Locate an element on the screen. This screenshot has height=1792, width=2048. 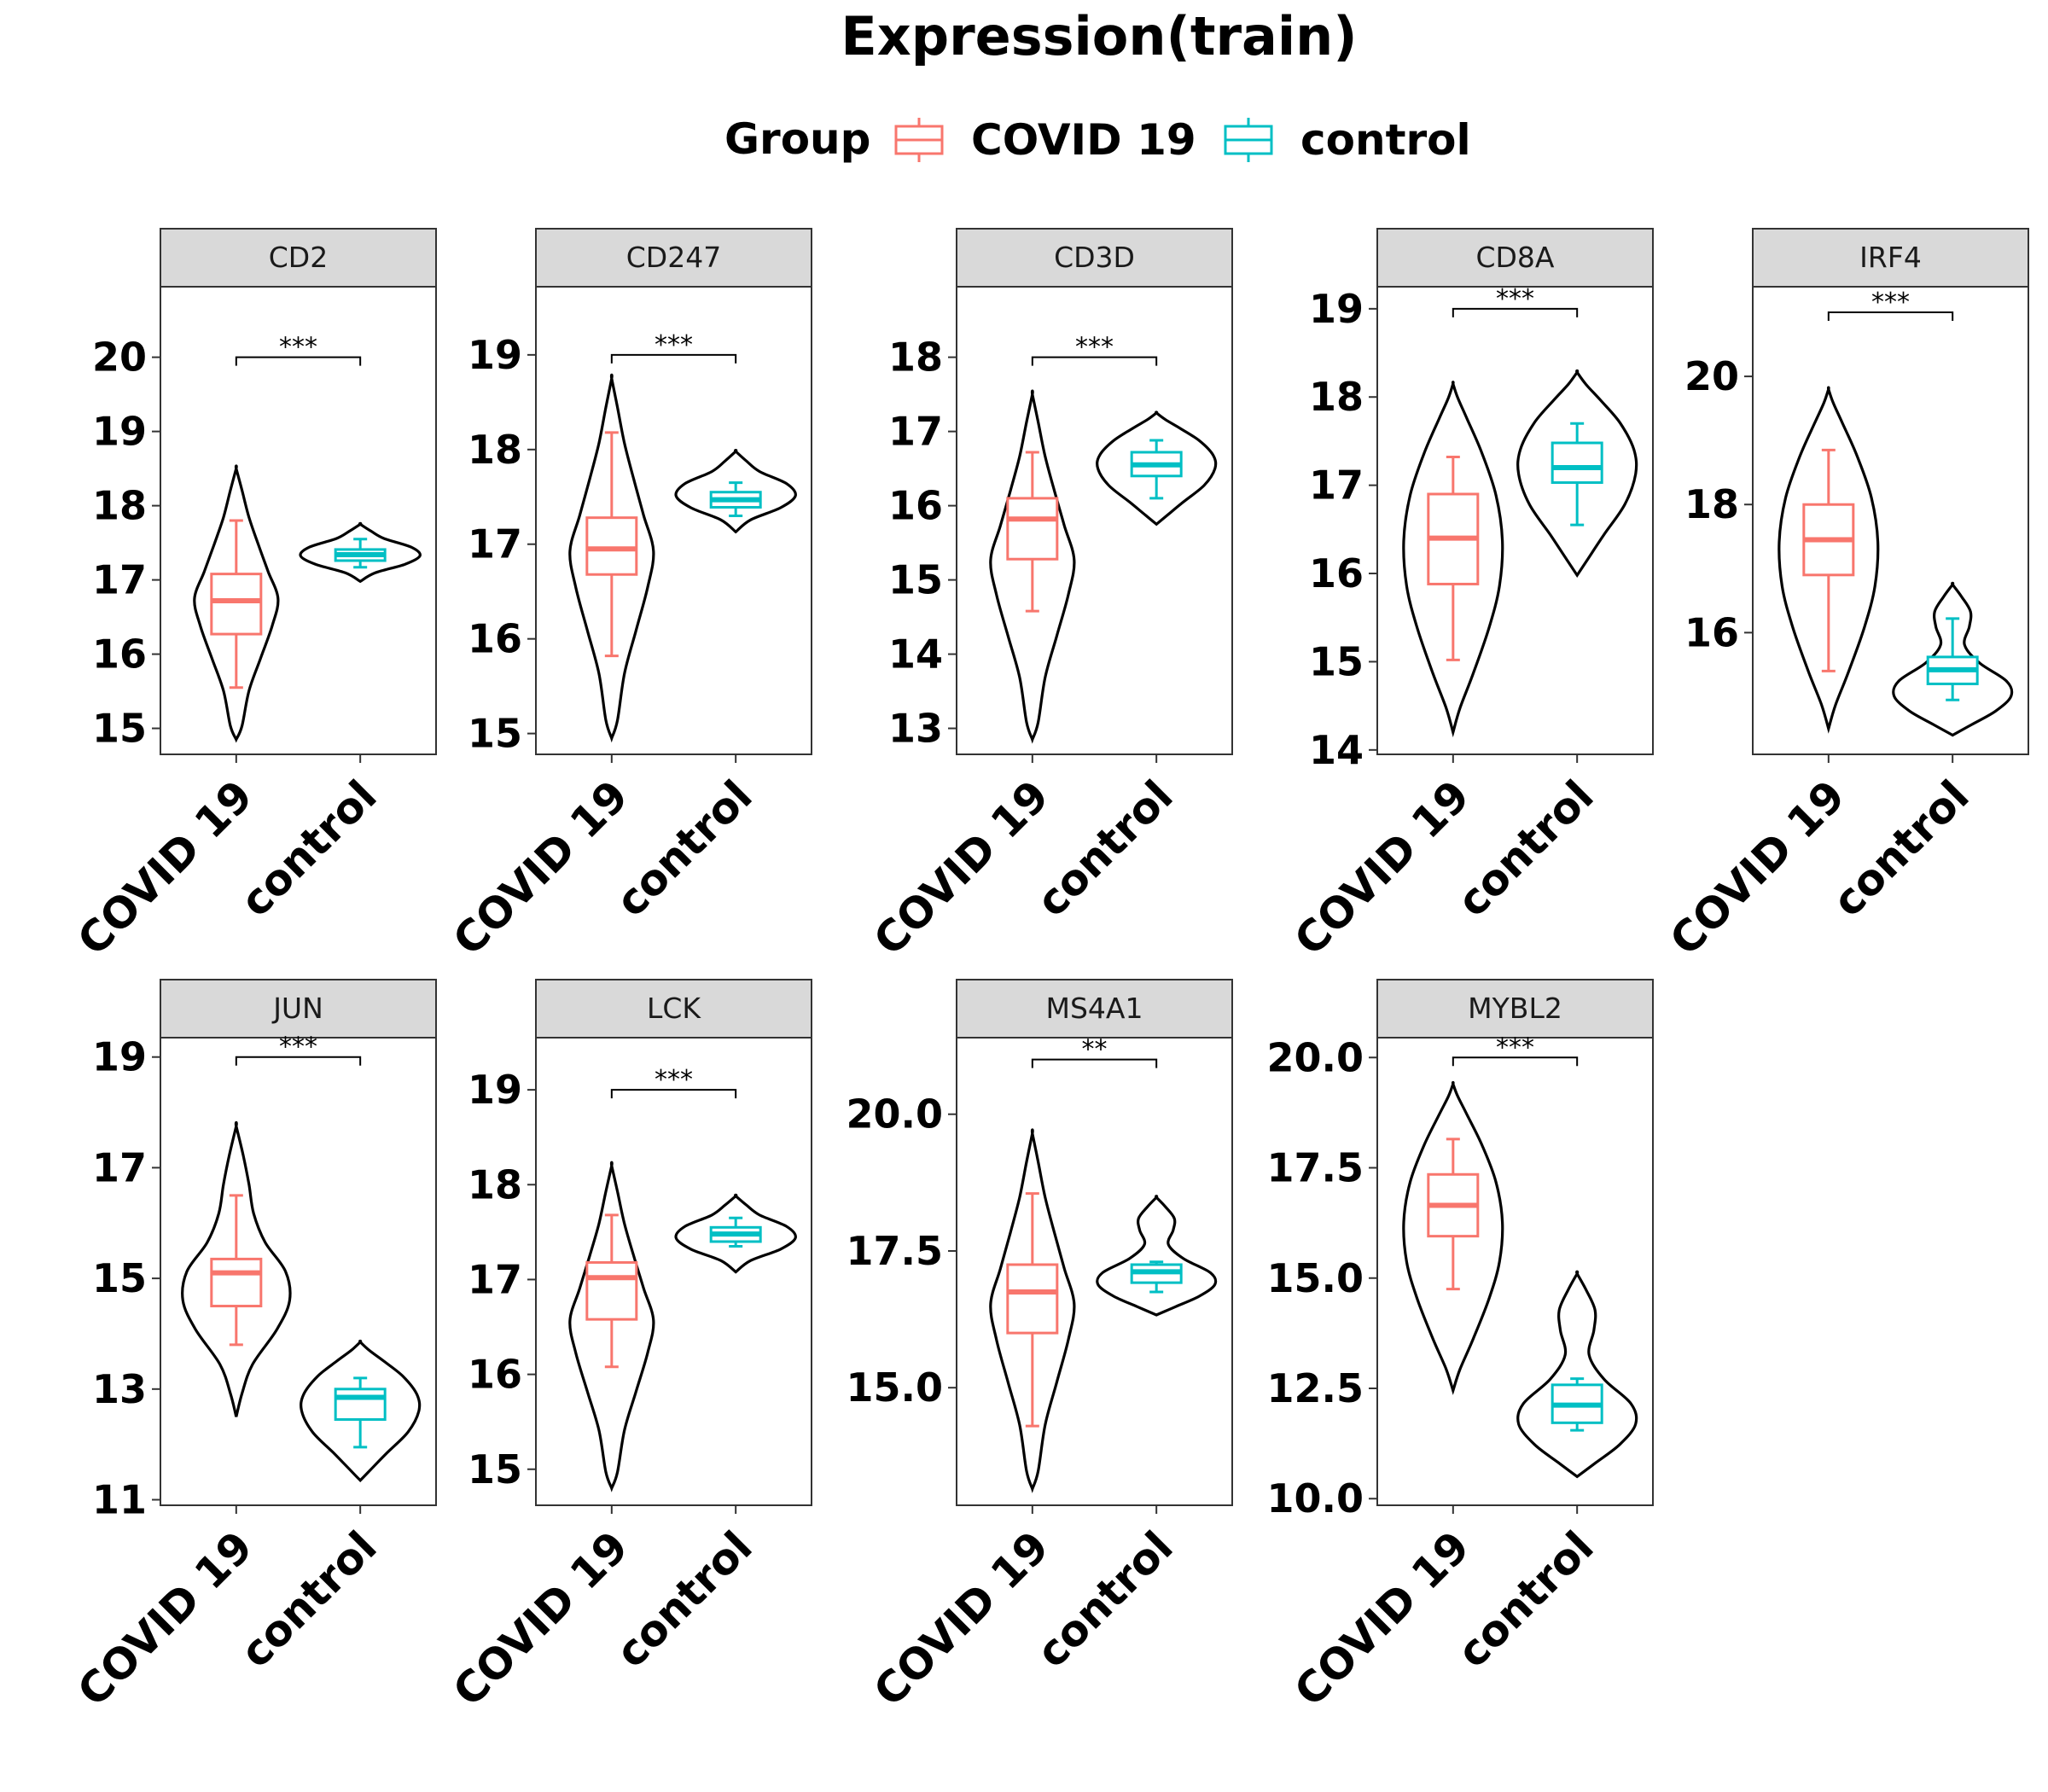
strip-label: CD8A is located at coordinates (1514, 257).